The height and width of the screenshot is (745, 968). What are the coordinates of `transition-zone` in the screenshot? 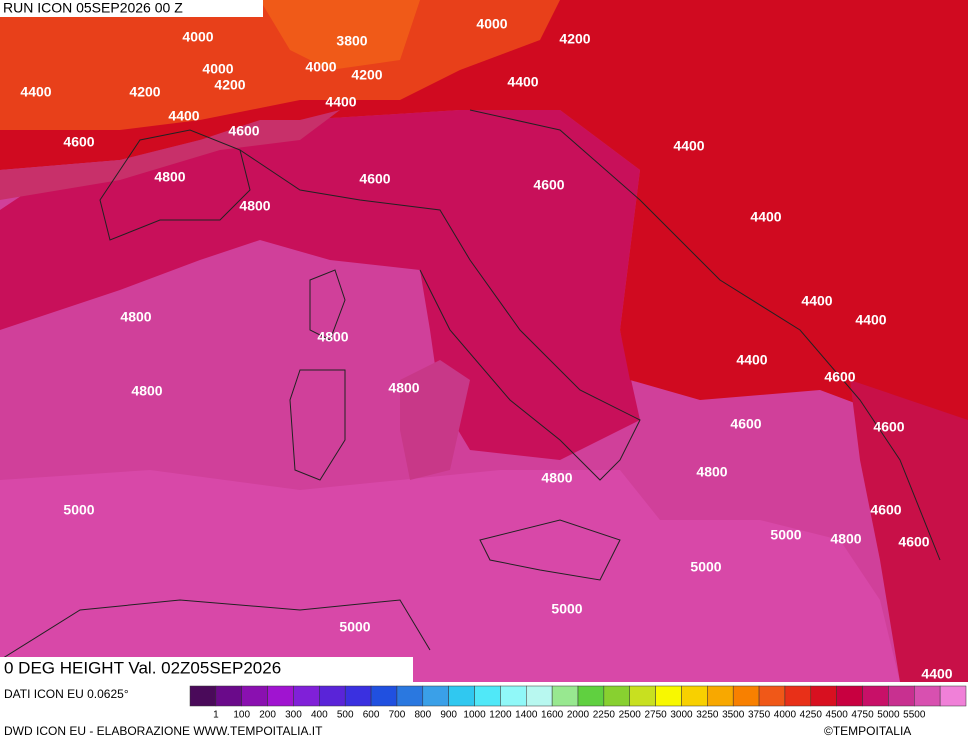 It's located at (170, 155).